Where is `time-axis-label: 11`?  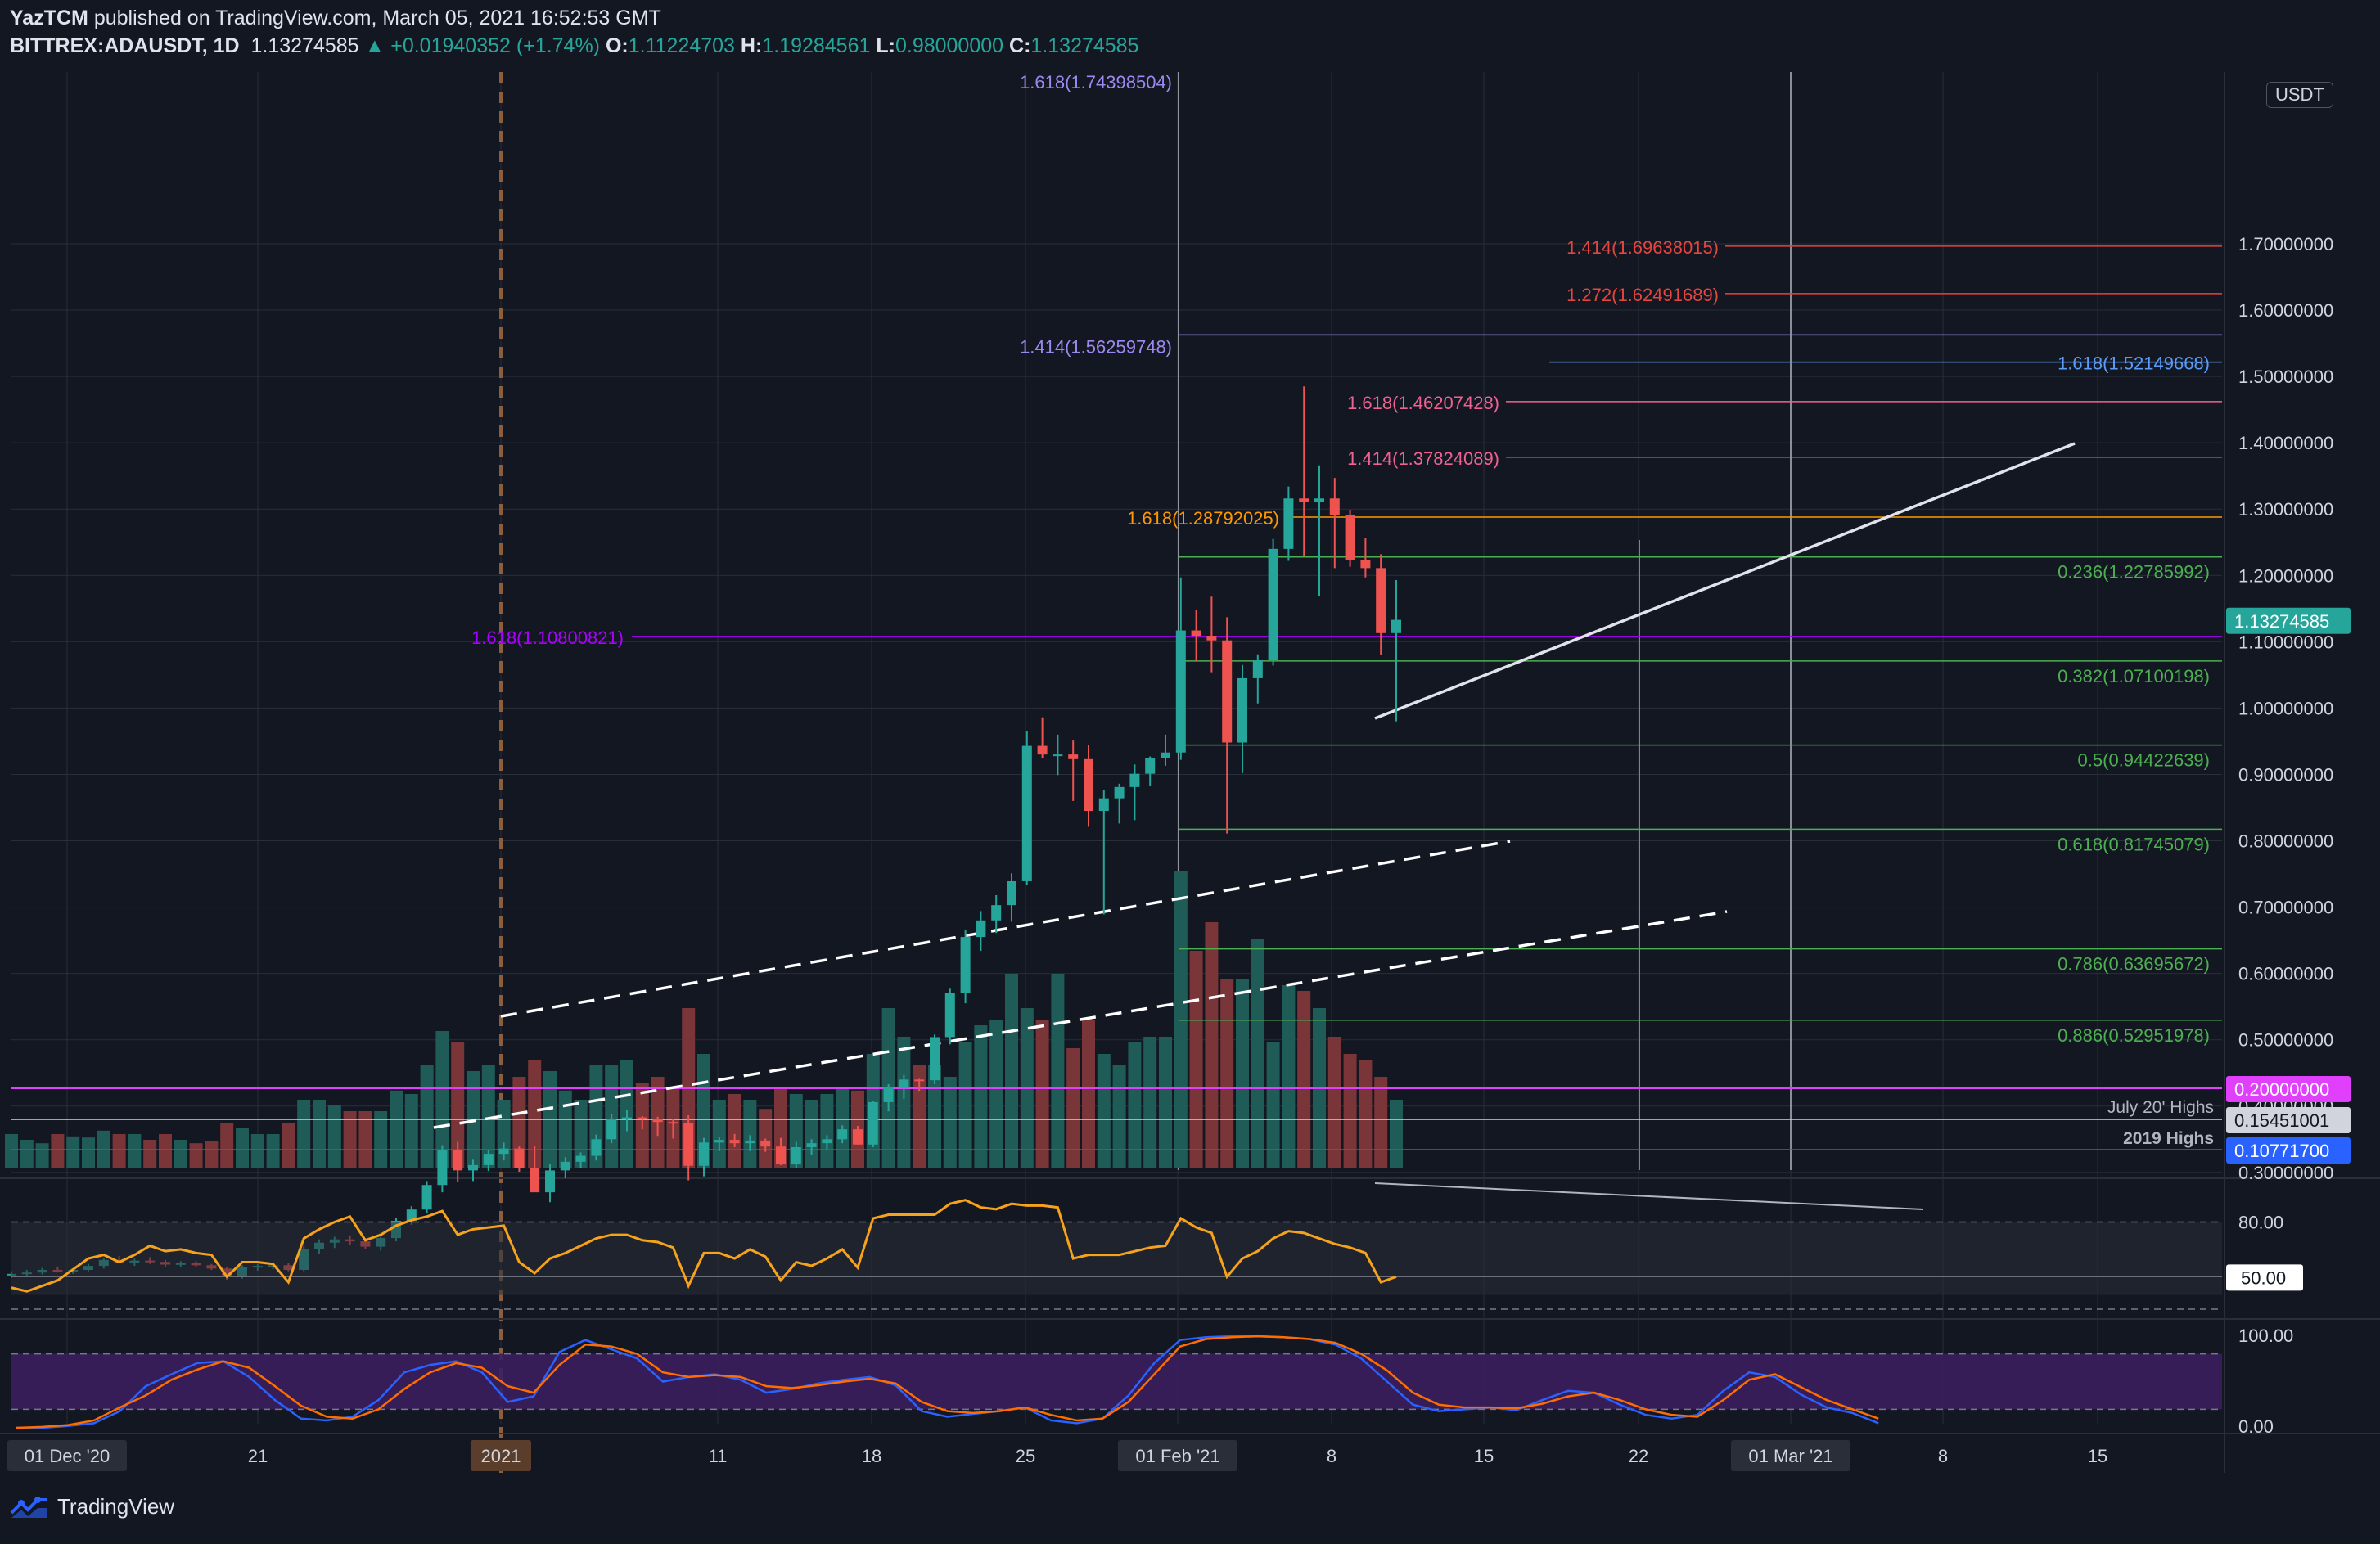
time-axis-label: 11 is located at coordinates (719, 1456).